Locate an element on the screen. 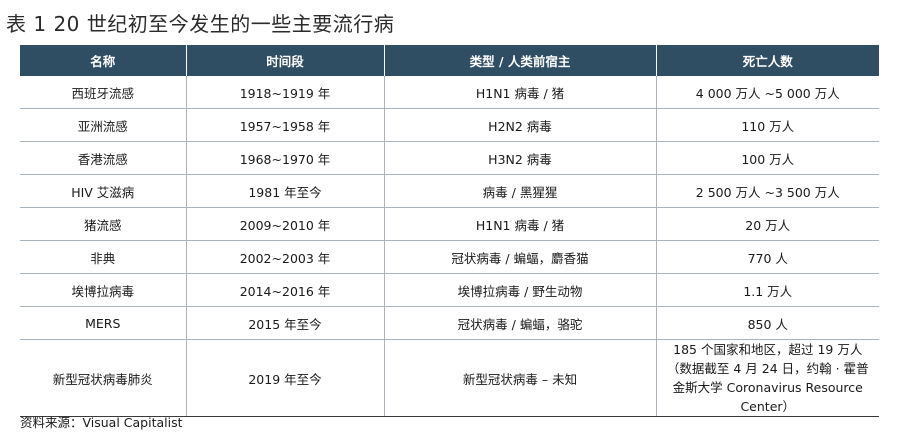 The width and height of the screenshot is (899, 435). cell-deaths: 110 万人 is located at coordinates (767, 125).